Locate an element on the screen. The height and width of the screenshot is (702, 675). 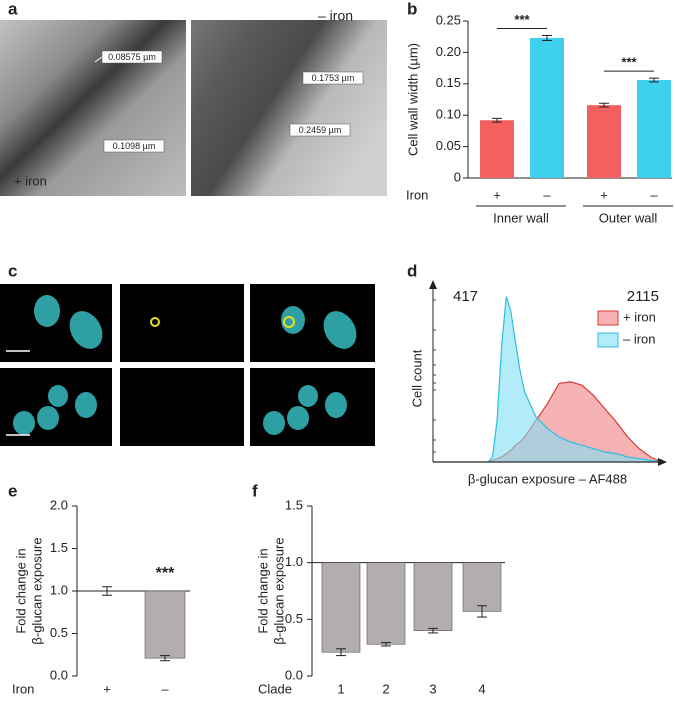
group-label: Outer wall is located at coordinates (628, 217).